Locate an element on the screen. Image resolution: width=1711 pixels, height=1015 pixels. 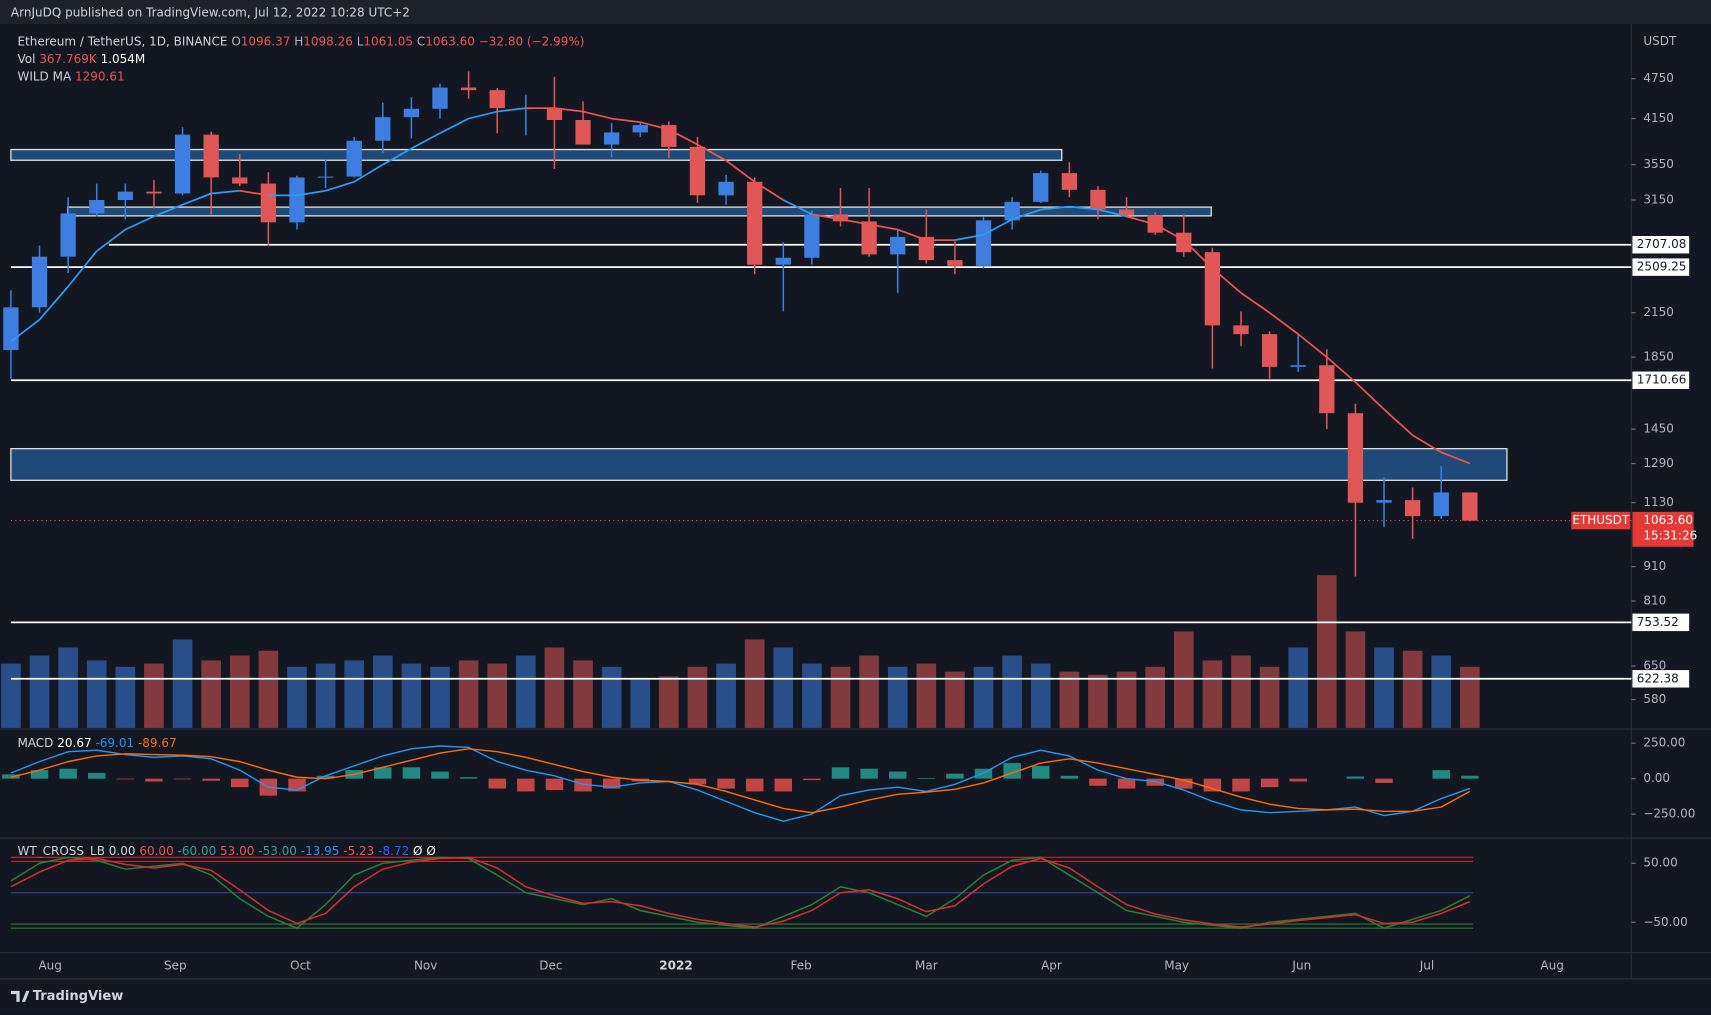
logo is located at coordinates (20, 996).